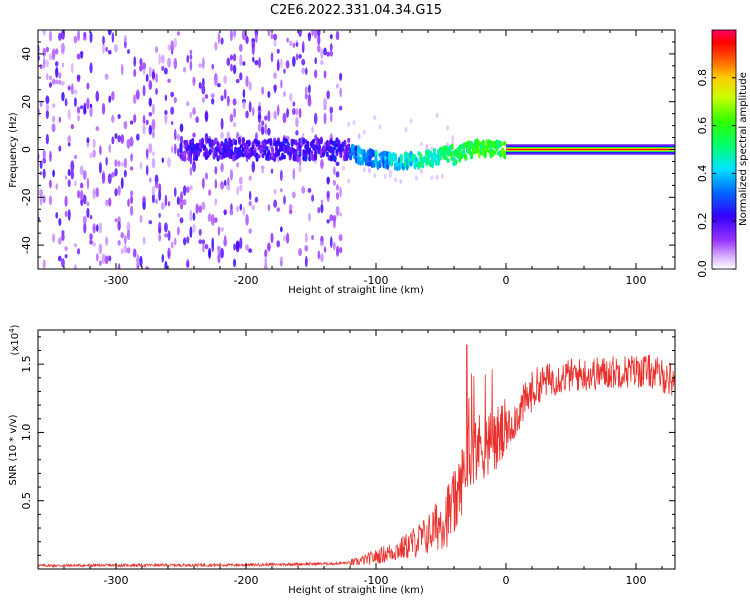 The image size is (750, 600). I want to click on y-tick-label: -20, so click(26, 197).